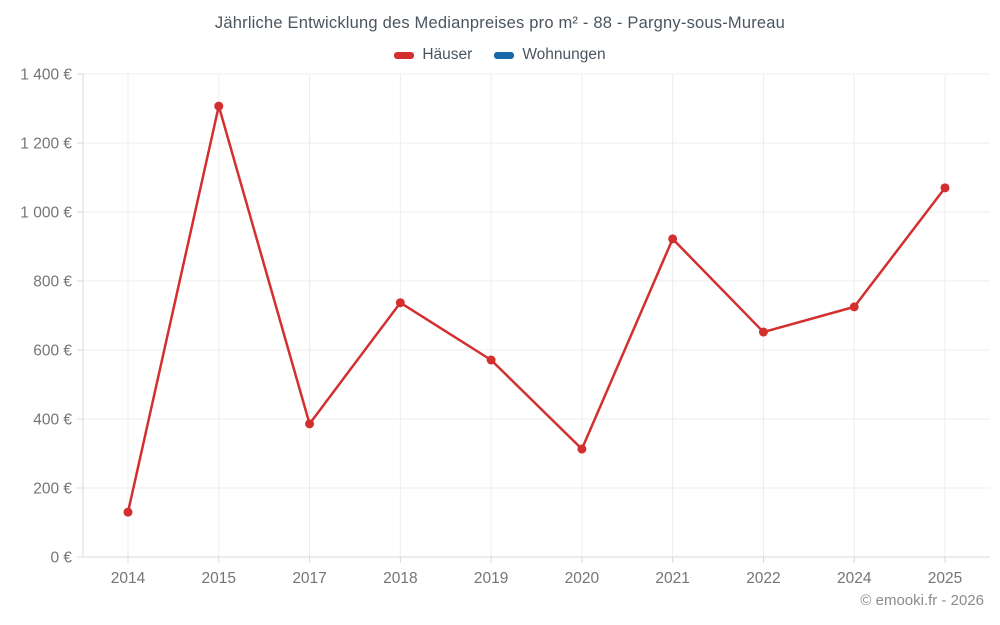 This screenshot has width=1000, height=625. What do you see at coordinates (61, 558) in the screenshot?
I see `y-axis-label: 0 €` at bounding box center [61, 558].